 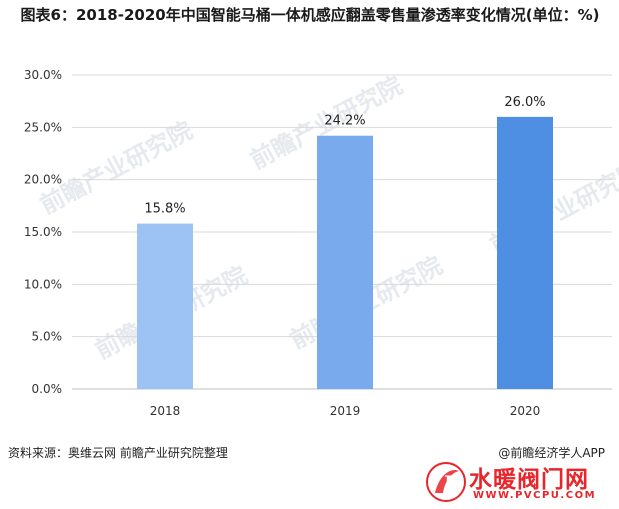 I want to click on logo-mark-letter: P, so click(x=451, y=483).